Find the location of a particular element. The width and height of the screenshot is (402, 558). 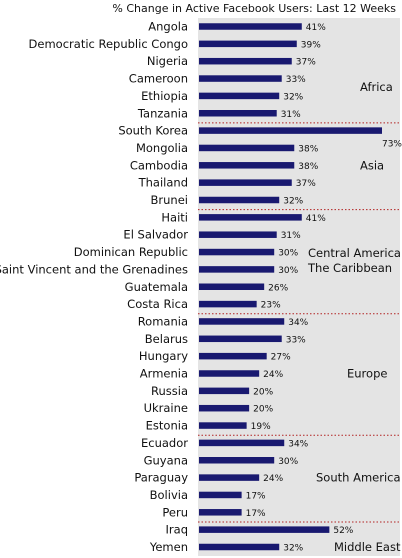

category-label: Guyana is located at coordinates (166, 460).